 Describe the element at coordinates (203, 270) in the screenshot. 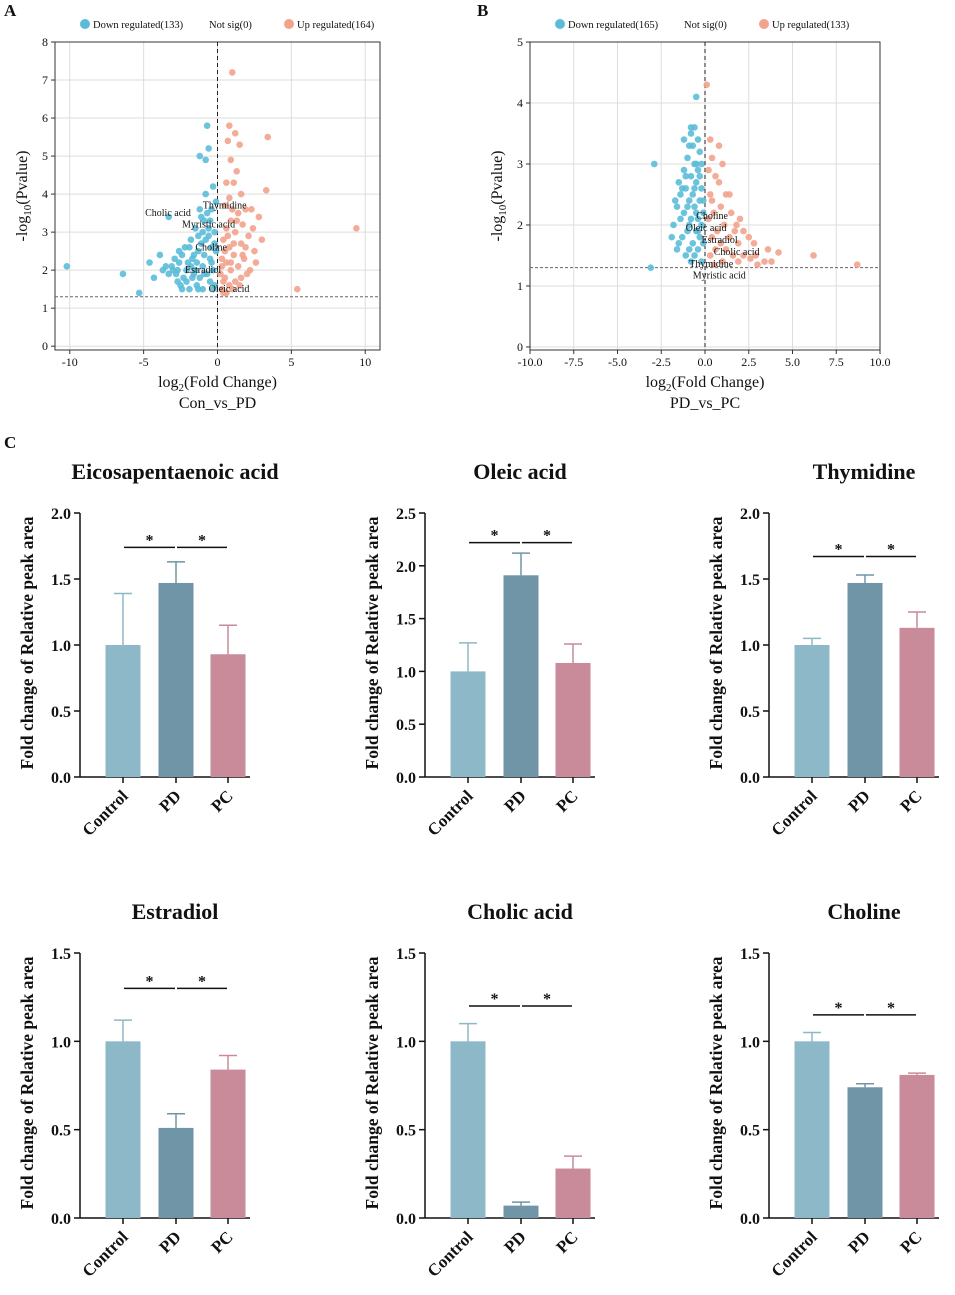

I see `metabolite-annotation: Estradiol` at that location.